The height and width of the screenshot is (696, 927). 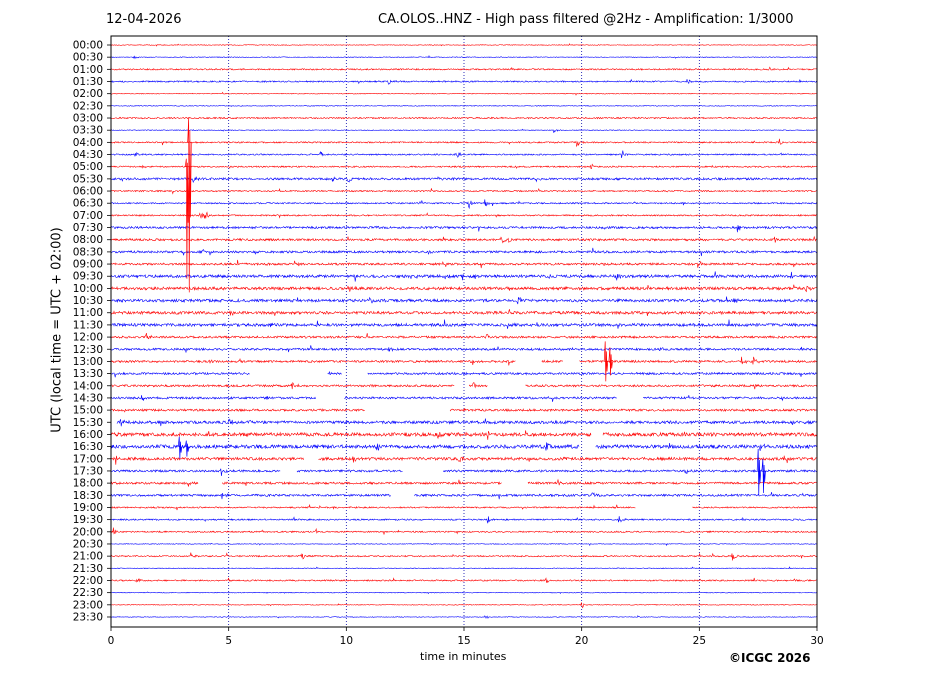 I want to click on y-tick-label: 18:00, so click(x=88, y=484).